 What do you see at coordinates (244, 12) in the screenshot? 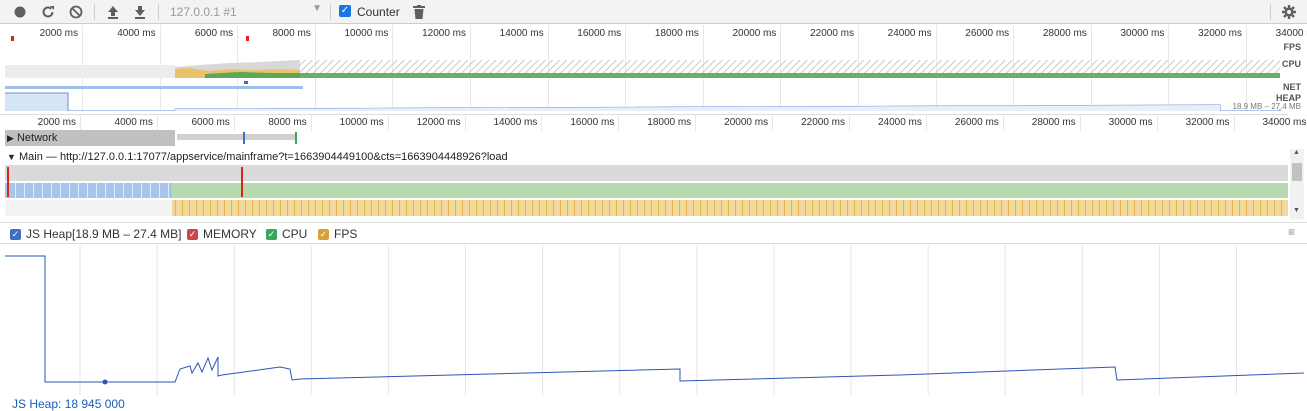
I see `target-select: 127.0.0.1 #1 ▼` at bounding box center [244, 12].